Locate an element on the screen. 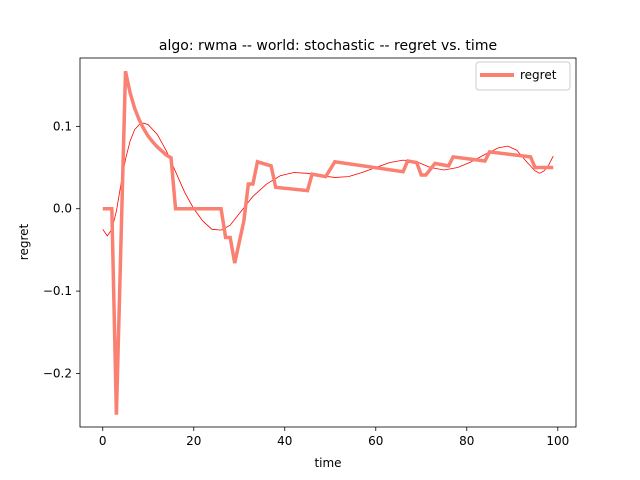 This screenshot has width=640, height=480. y-tick-label: −0.1 is located at coordinates (57, 291).